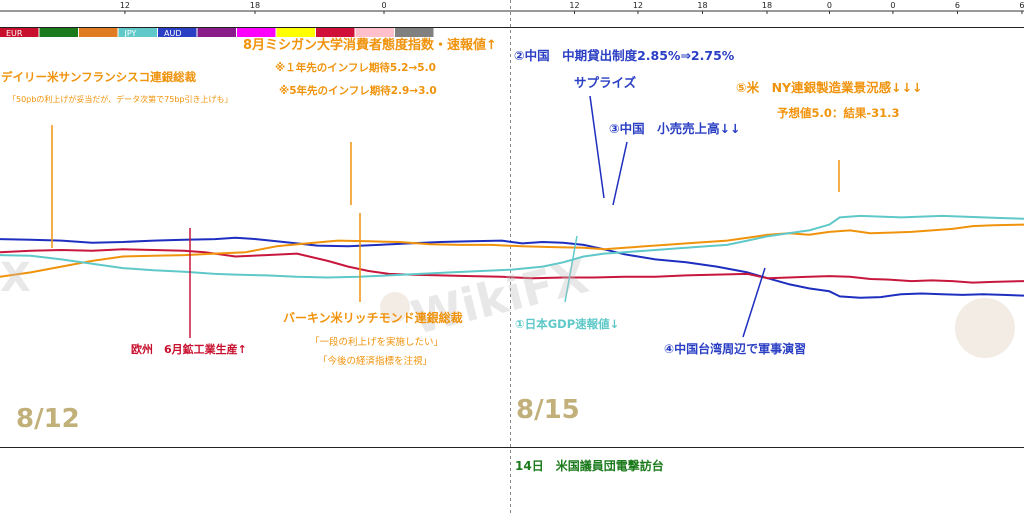 This screenshot has width=1024, height=518. I want to click on annotation-china-mlf: ②中国 中期貸出制度2.85%⇒2.75%, so click(624, 55).